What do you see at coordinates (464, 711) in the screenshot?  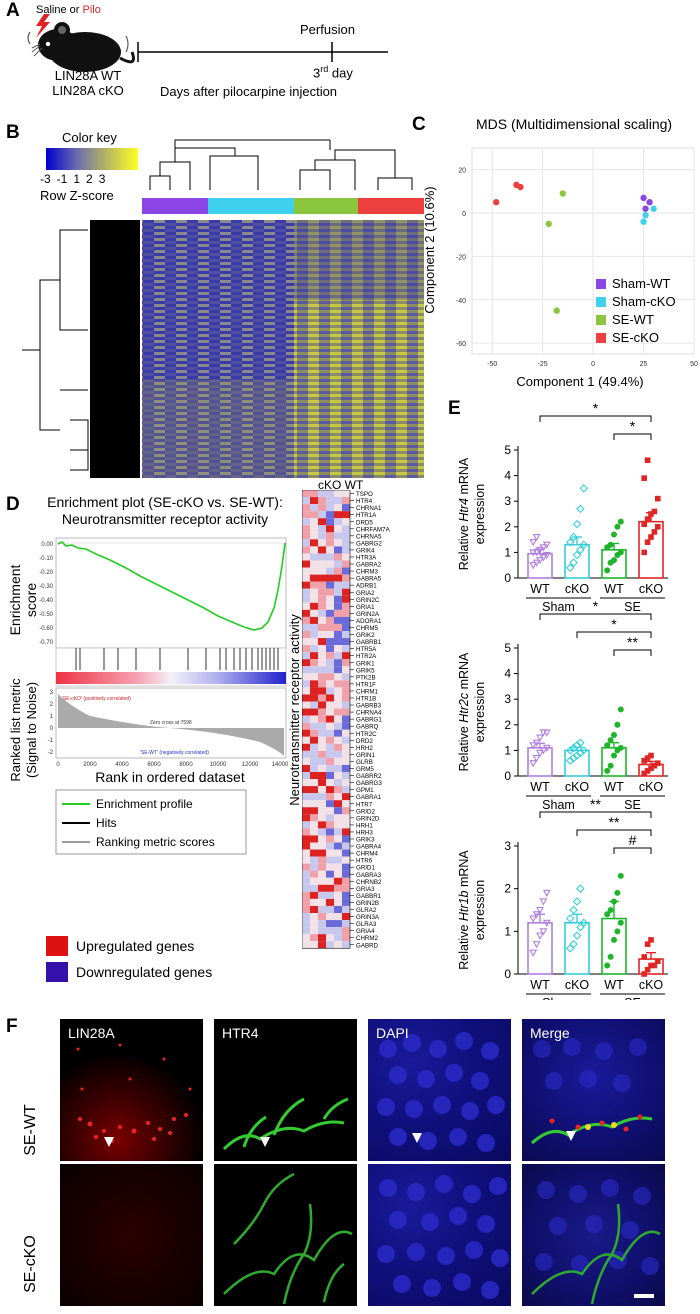 I see `bar-ylabel: Relative Htr2c mRNA` at bounding box center [464, 711].